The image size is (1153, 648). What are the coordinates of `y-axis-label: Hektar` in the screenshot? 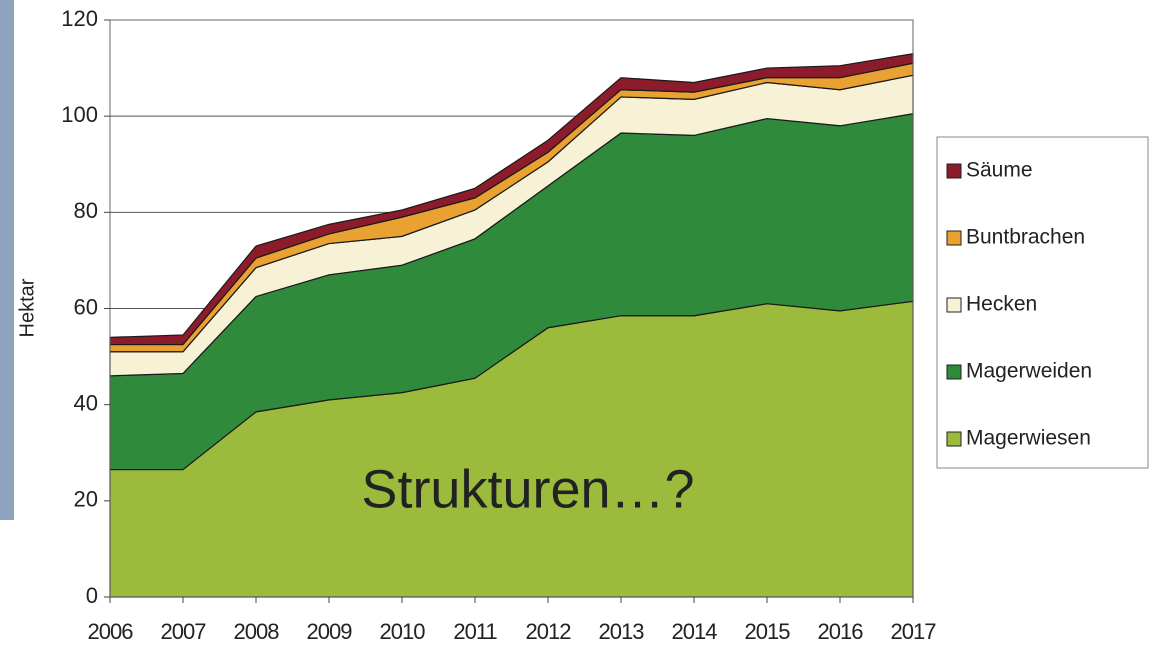 It's located at (27, 307).